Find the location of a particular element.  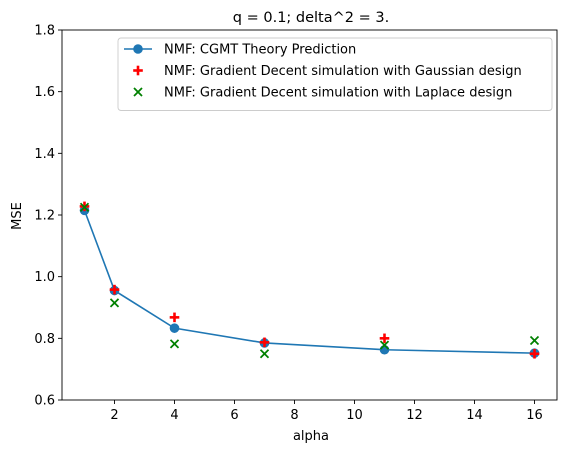

x-tick-label: 10 is located at coordinates (354, 415).